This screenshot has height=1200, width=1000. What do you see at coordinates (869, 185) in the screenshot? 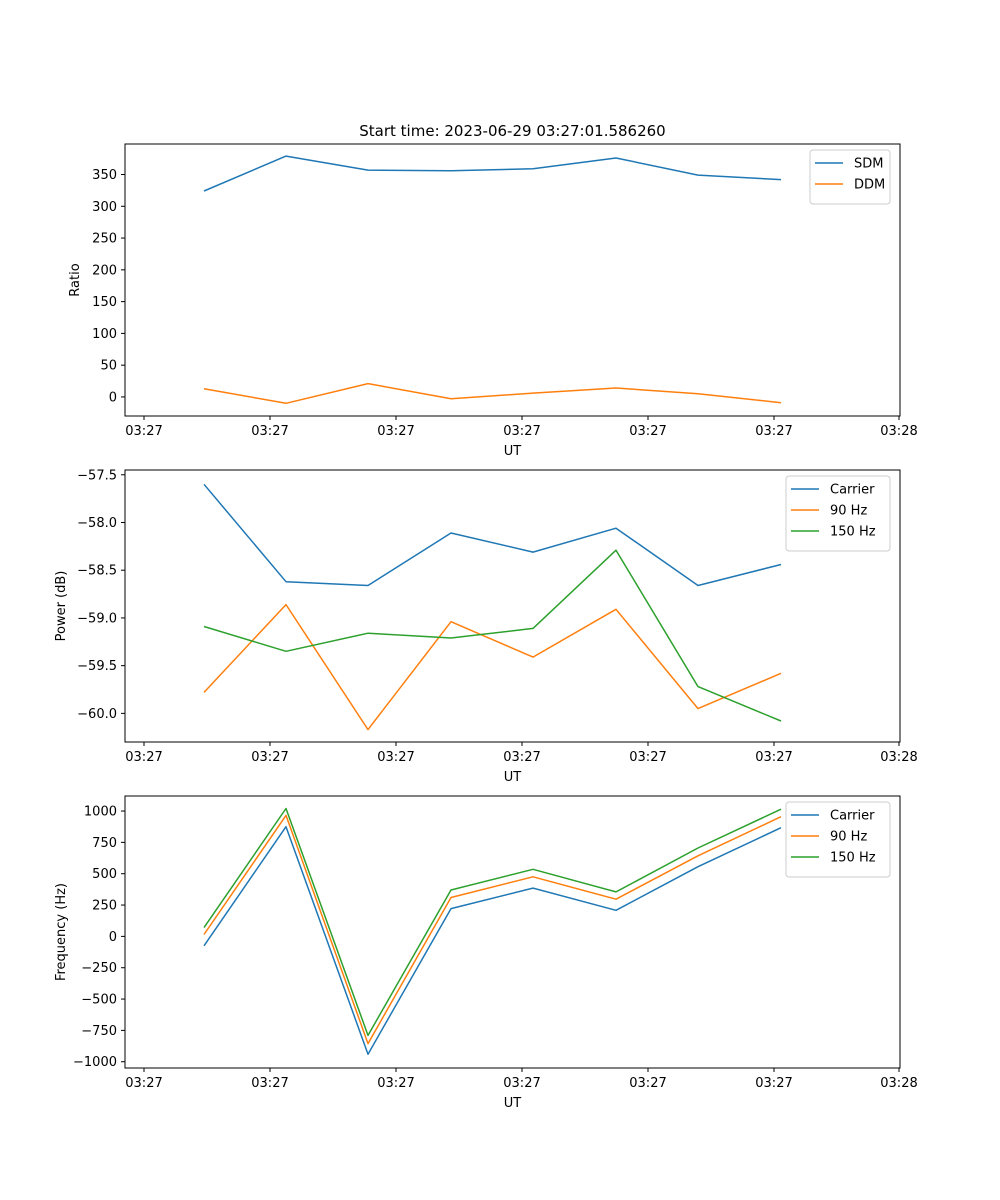
I see `legend-label: DDM` at bounding box center [869, 185].